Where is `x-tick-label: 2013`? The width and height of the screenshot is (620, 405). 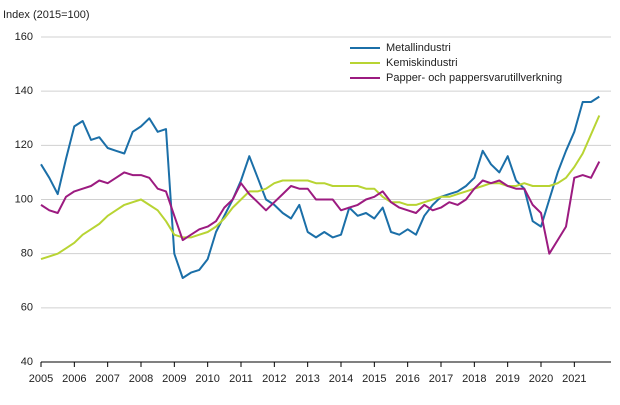
x-tick-label: 2013 is located at coordinates (307, 379).